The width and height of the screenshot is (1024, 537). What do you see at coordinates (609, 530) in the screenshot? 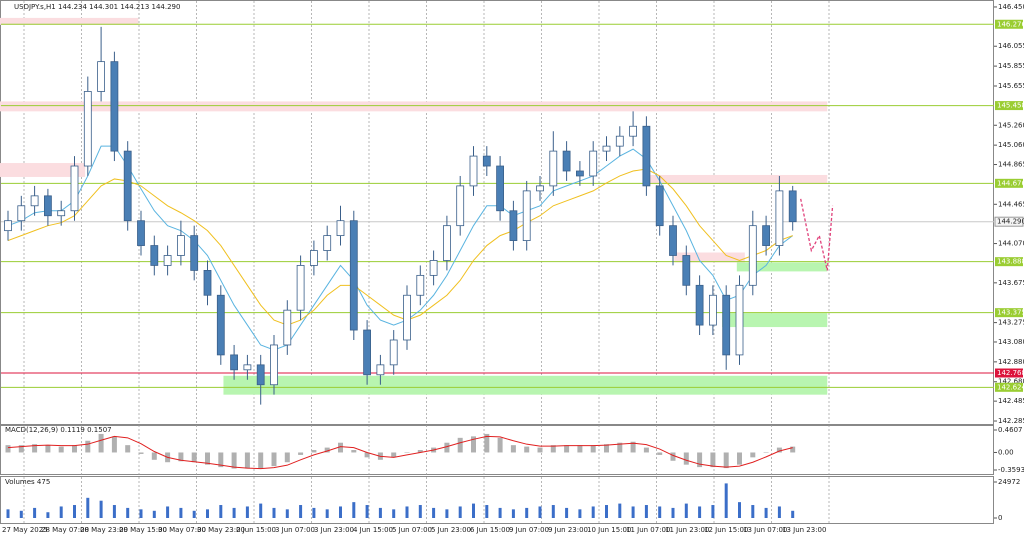
I see `x-tick-label: 10 Jun 15:00` at bounding box center [609, 530].